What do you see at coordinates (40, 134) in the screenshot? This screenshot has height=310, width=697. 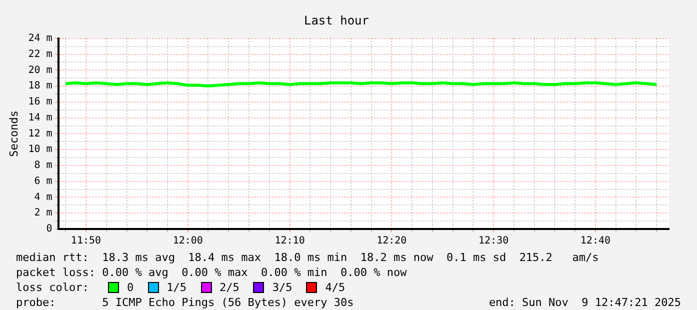 I see `y-tick-label: 12 m` at bounding box center [40, 134].